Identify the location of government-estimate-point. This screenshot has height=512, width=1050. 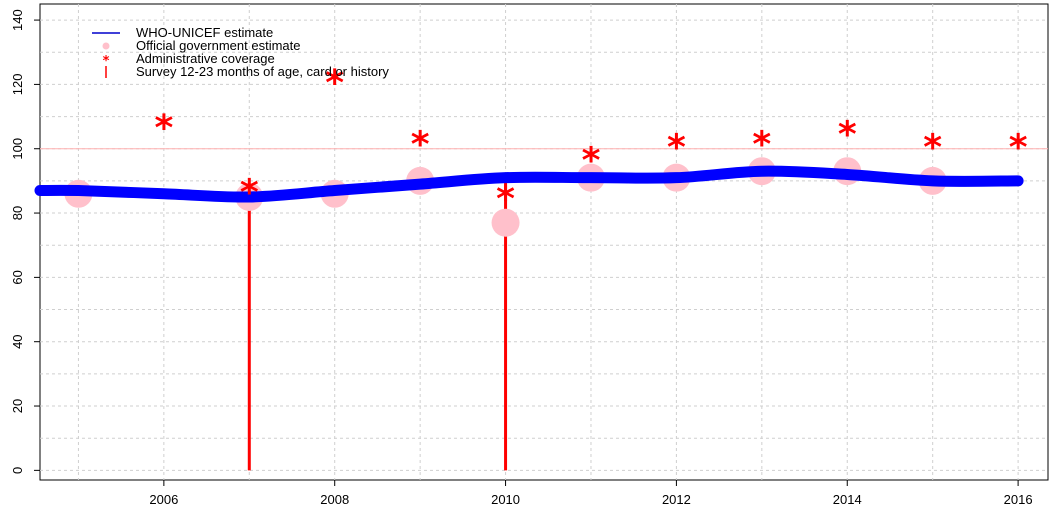
(505, 222).